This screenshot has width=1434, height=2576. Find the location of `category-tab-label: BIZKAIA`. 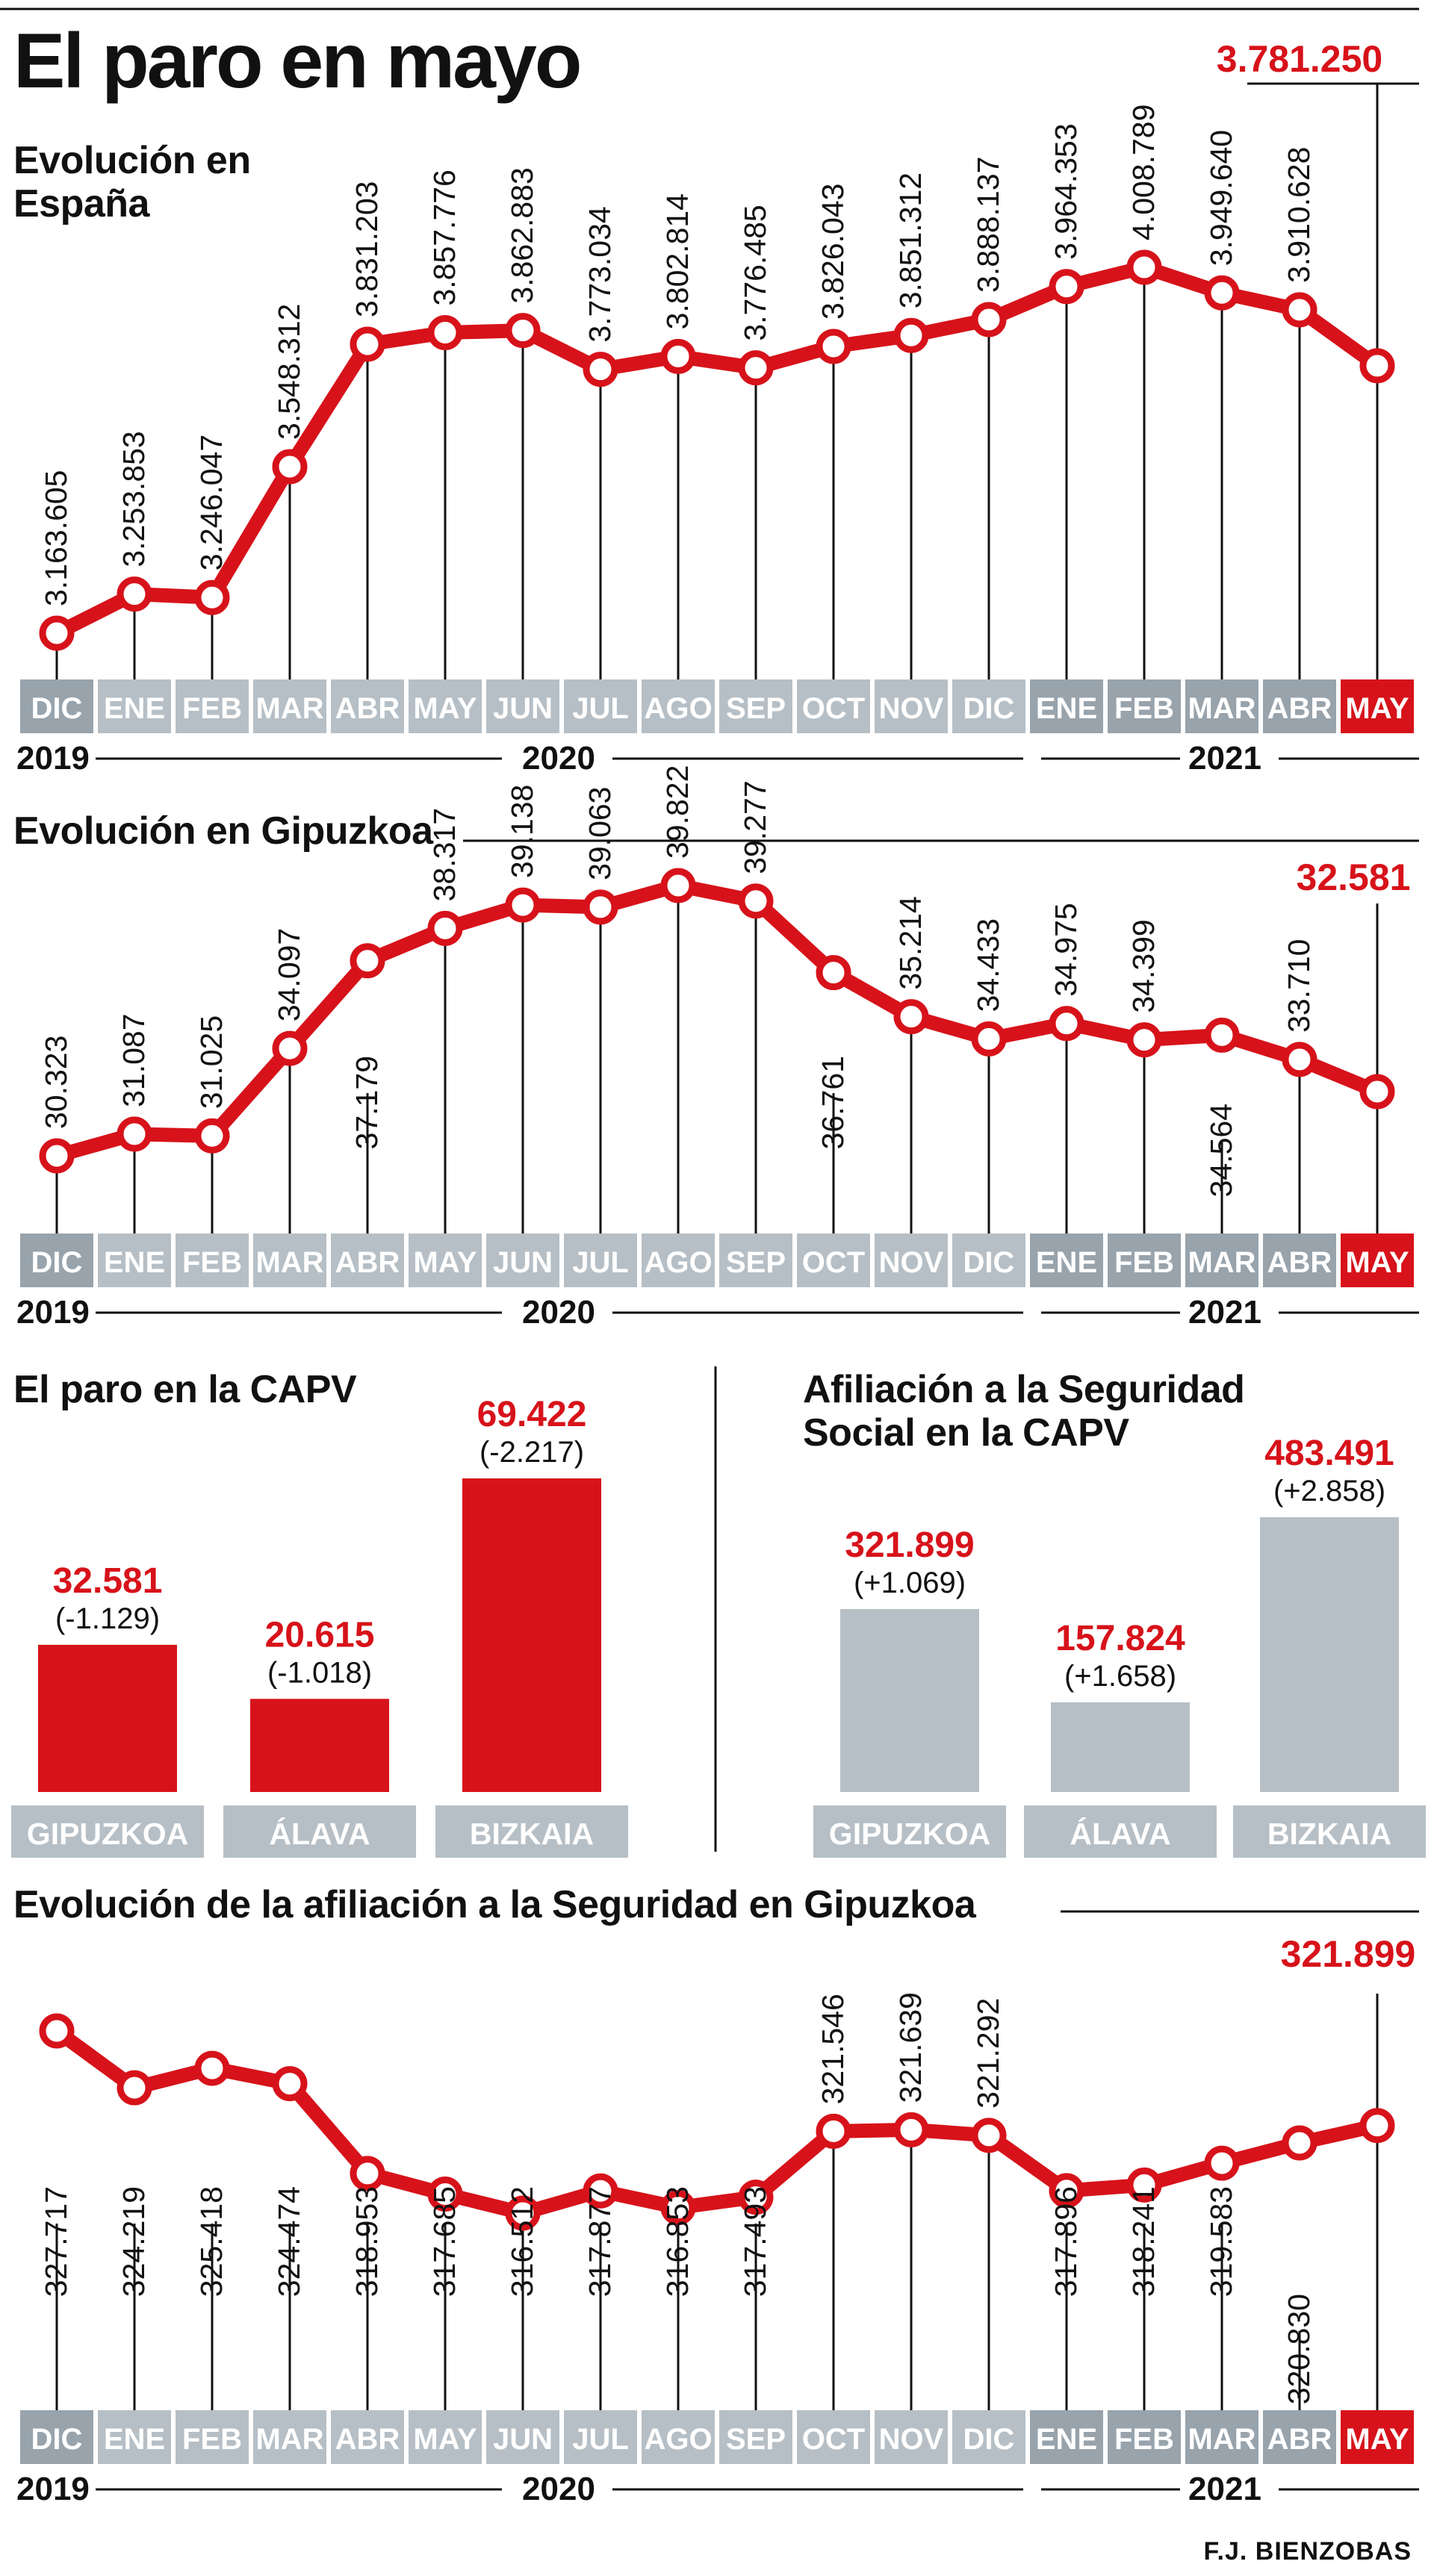

category-tab-label: BIZKAIA is located at coordinates (1329, 1834).